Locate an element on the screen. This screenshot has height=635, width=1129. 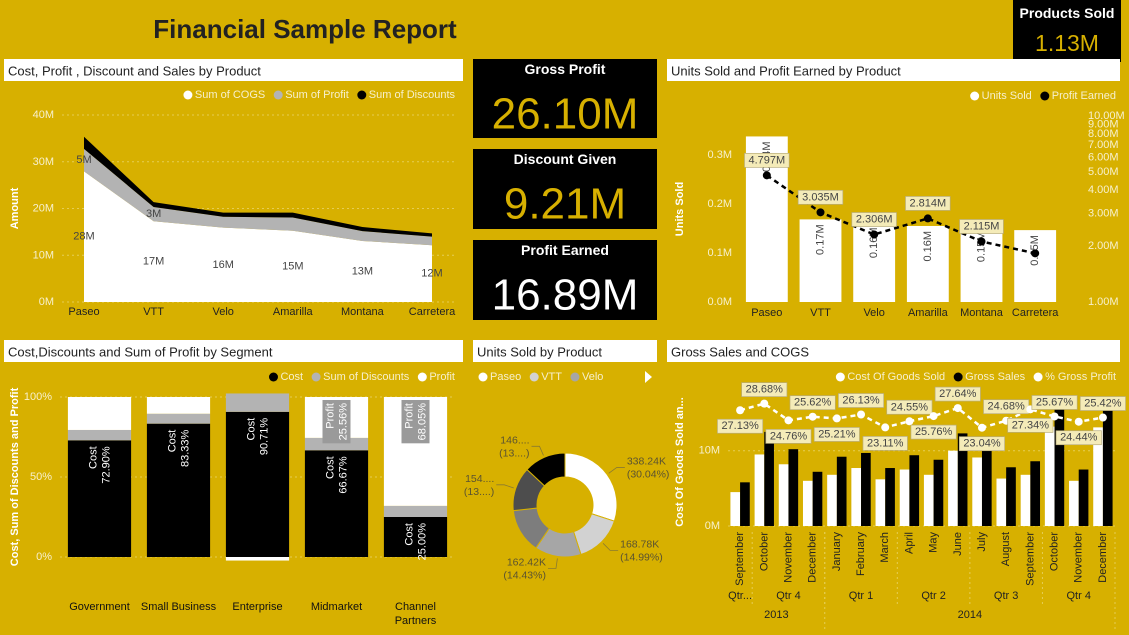
data-label-box: 25.21% is located at coordinates (836, 434).